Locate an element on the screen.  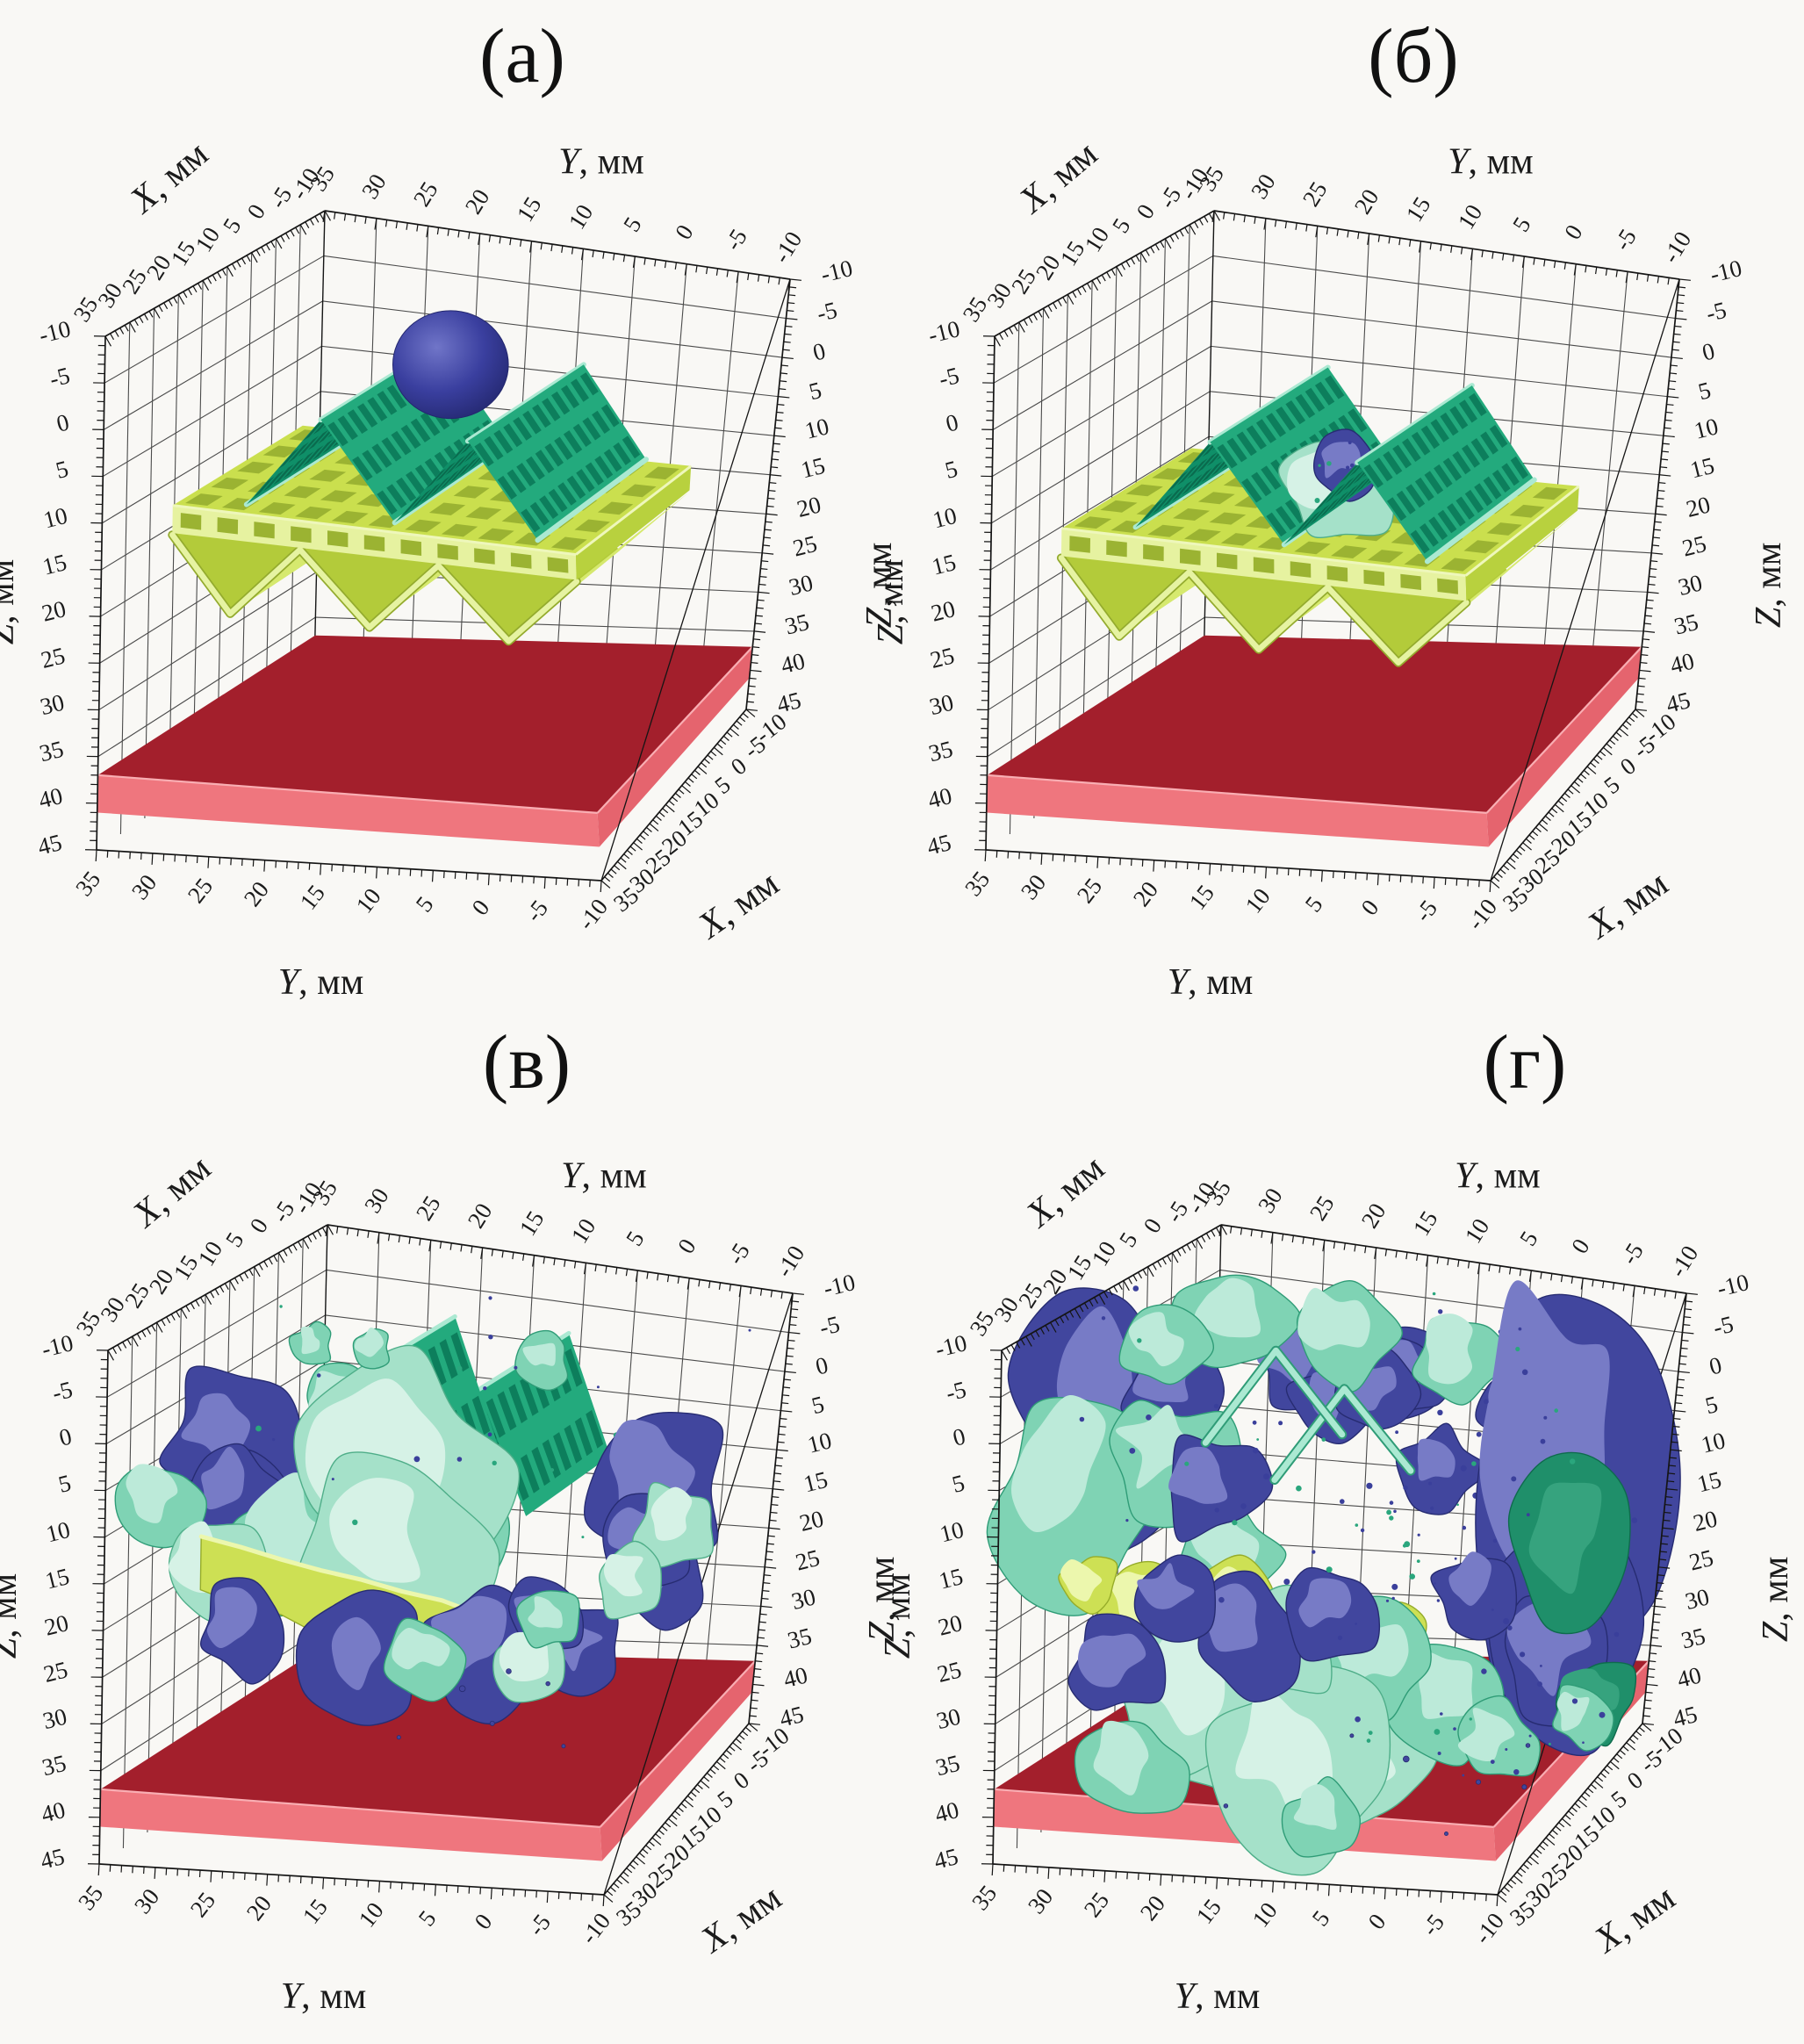
lattice-plate is located at coordinates (1318, 557).